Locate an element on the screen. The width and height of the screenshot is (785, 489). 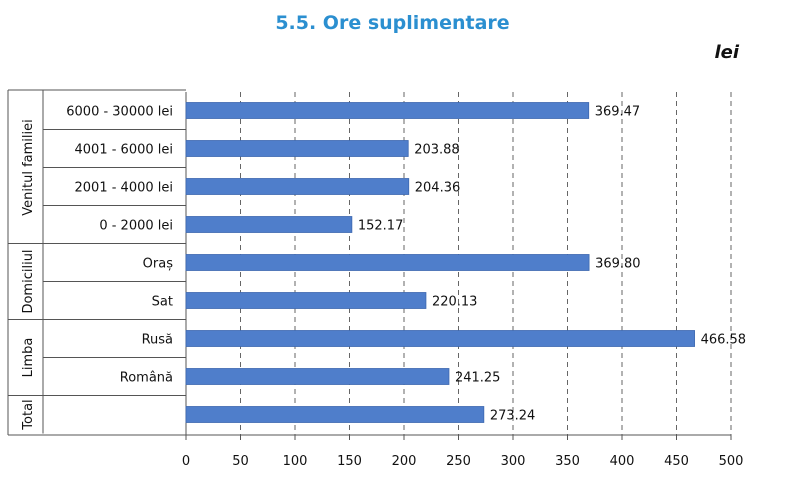
value-label: 369.80 is located at coordinates (618, 264).